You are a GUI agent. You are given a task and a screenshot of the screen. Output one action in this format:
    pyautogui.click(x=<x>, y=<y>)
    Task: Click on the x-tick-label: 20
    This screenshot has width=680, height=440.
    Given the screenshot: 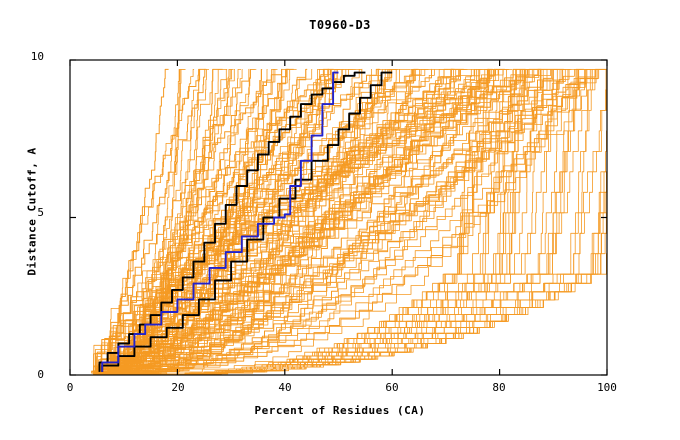 What is the action you would take?
    pyautogui.click(x=178, y=387)
    